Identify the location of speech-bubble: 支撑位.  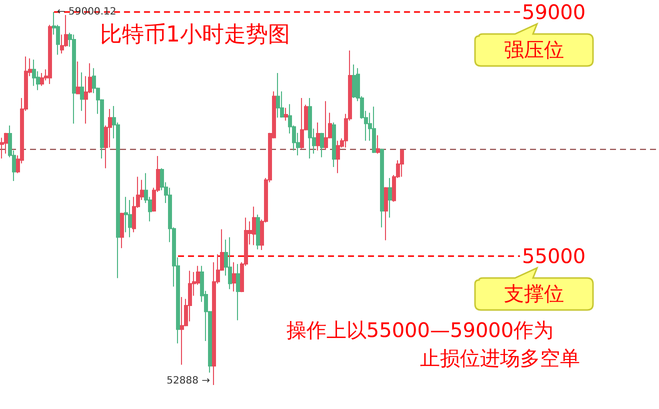
(534, 289).